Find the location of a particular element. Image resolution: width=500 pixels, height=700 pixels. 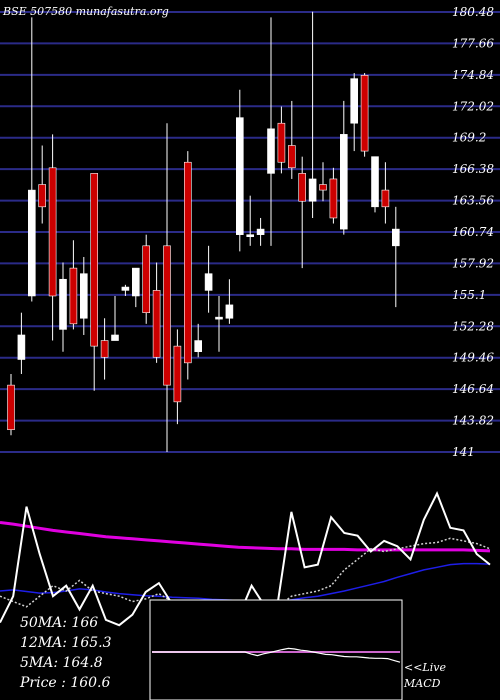

series-12ma is located at coordinates (245, 582).